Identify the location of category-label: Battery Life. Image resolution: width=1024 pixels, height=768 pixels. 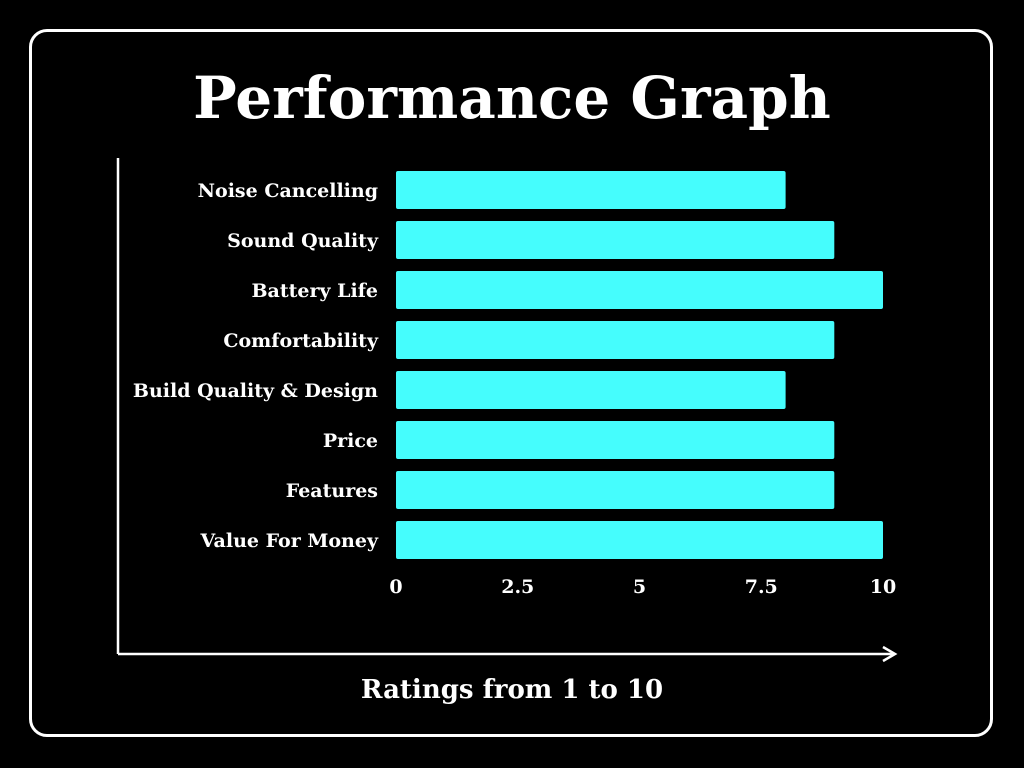
(314, 291).